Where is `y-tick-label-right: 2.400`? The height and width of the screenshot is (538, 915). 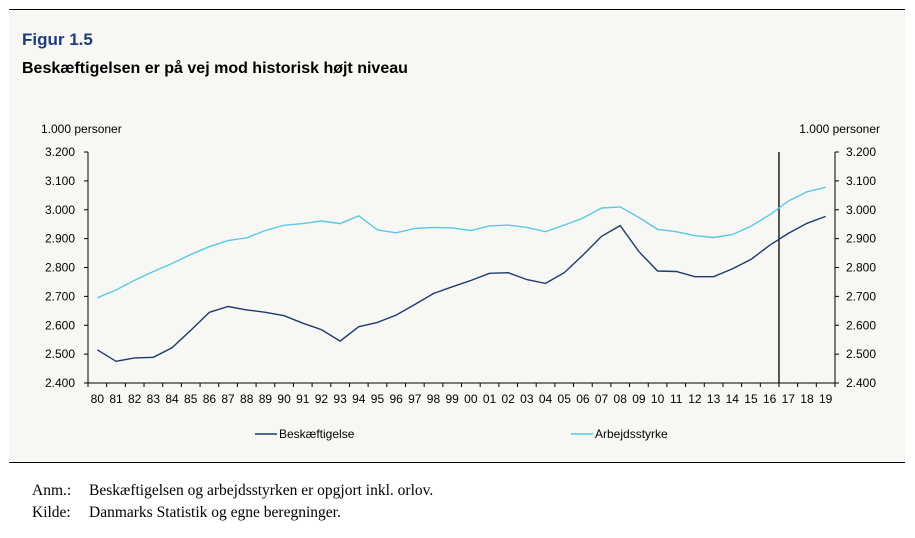
y-tick-label-right: 2.400 is located at coordinates (861, 383).